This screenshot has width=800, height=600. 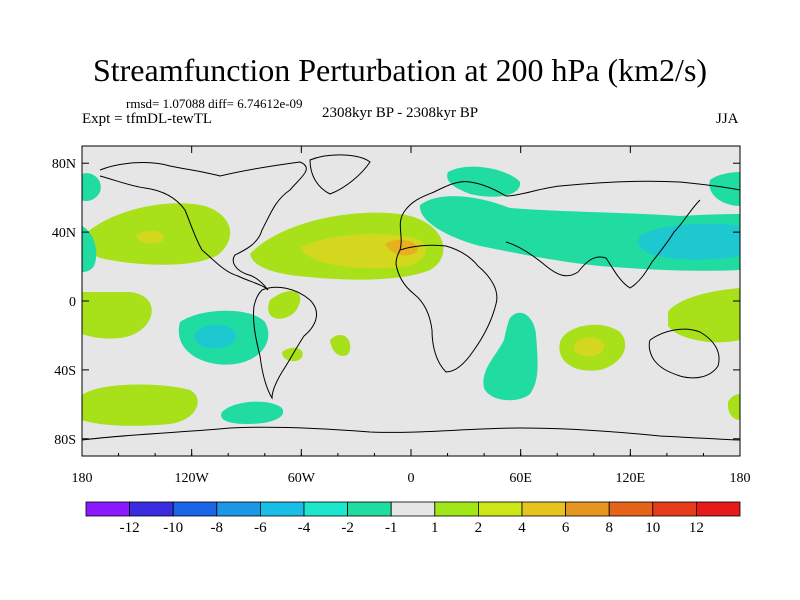 What do you see at coordinates (479, 528) in the screenshot?
I see `colorbar-label: 2` at bounding box center [479, 528].